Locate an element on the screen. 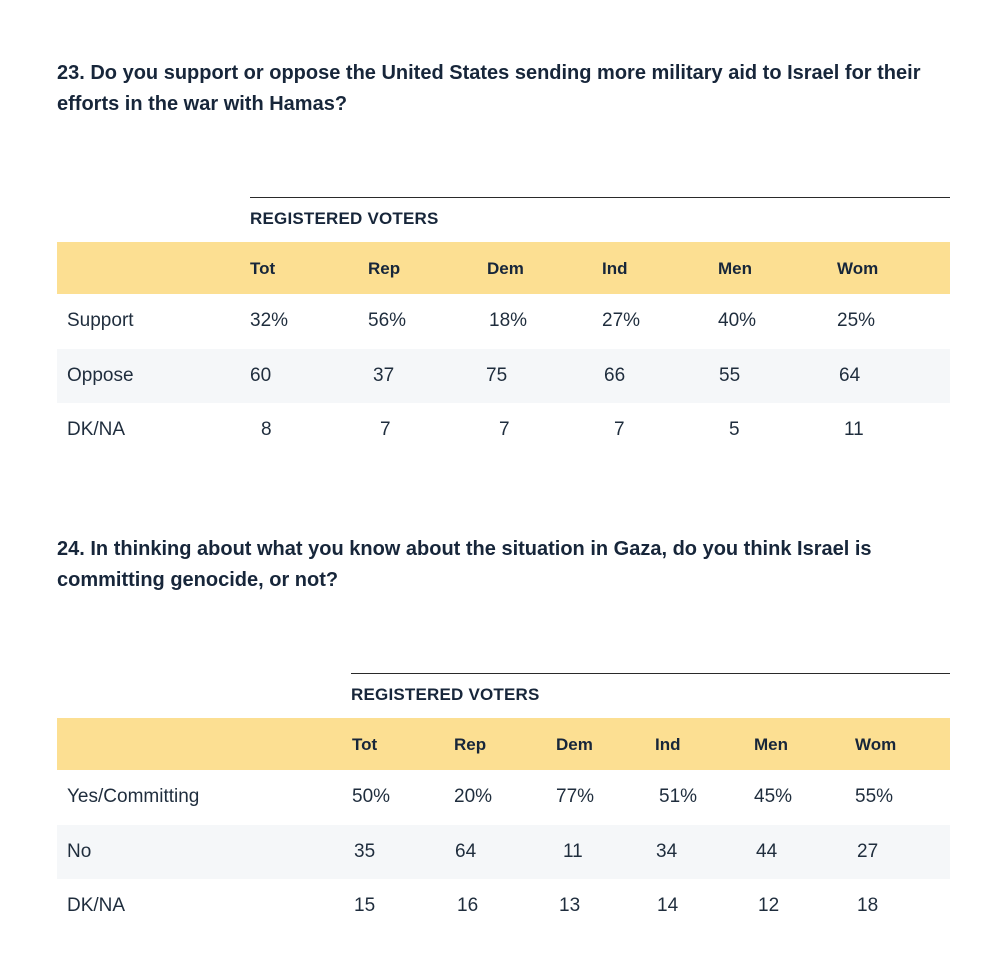 Image resolution: width=1000 pixels, height=960 pixels. table-cell: 34 is located at coordinates (667, 851).